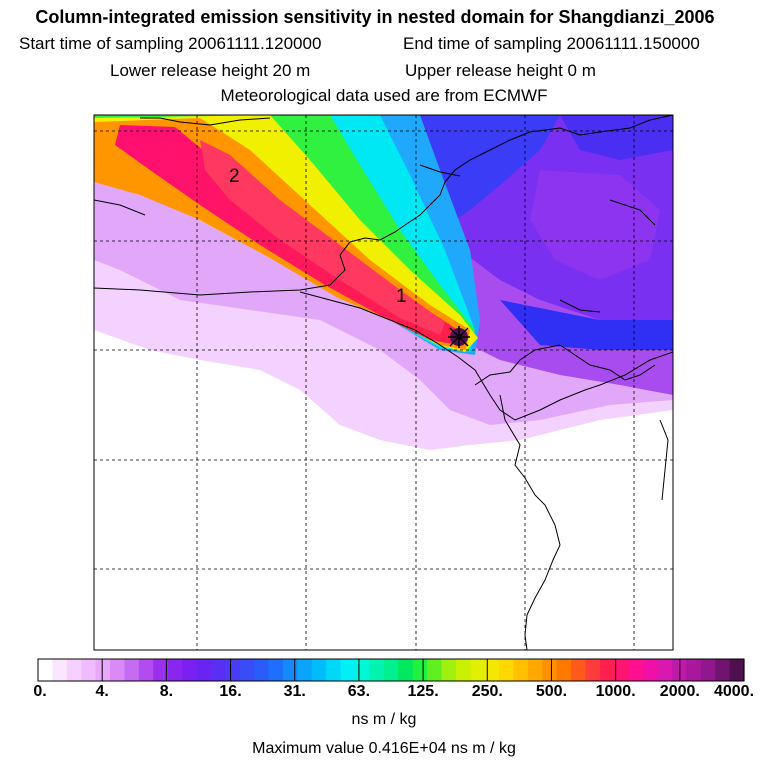 The width and height of the screenshot is (768, 768). Describe the element at coordinates (487, 691) in the screenshot. I see `colorbar-tick-label: 250.` at that location.